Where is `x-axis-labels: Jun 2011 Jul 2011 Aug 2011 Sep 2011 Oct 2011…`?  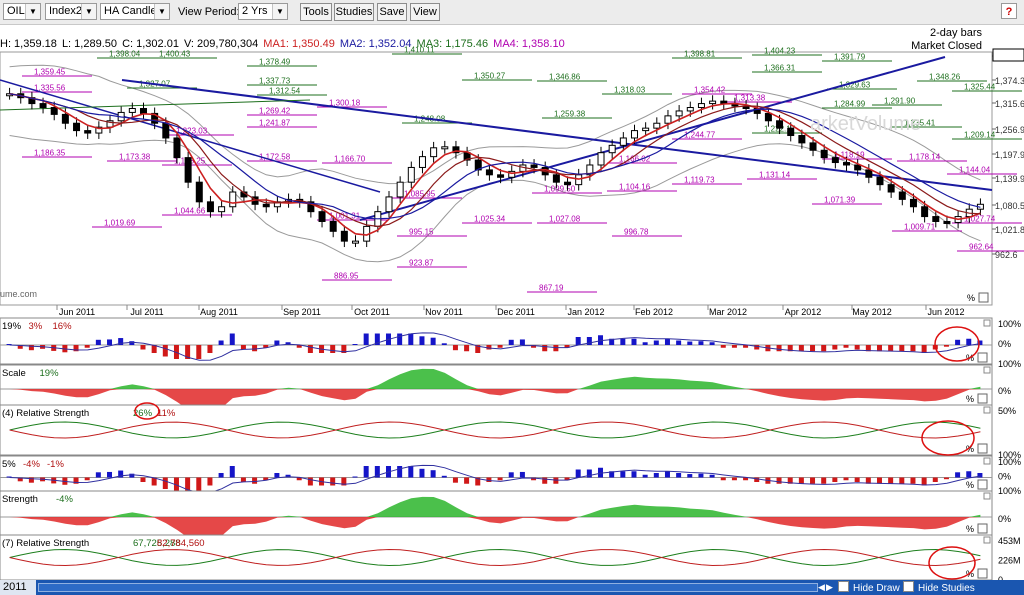
x-axis-labels: Jun 2011 Jul 2011 Aug 2011 Sep 2011 Oct 2011… is located at coordinates (510, 311).